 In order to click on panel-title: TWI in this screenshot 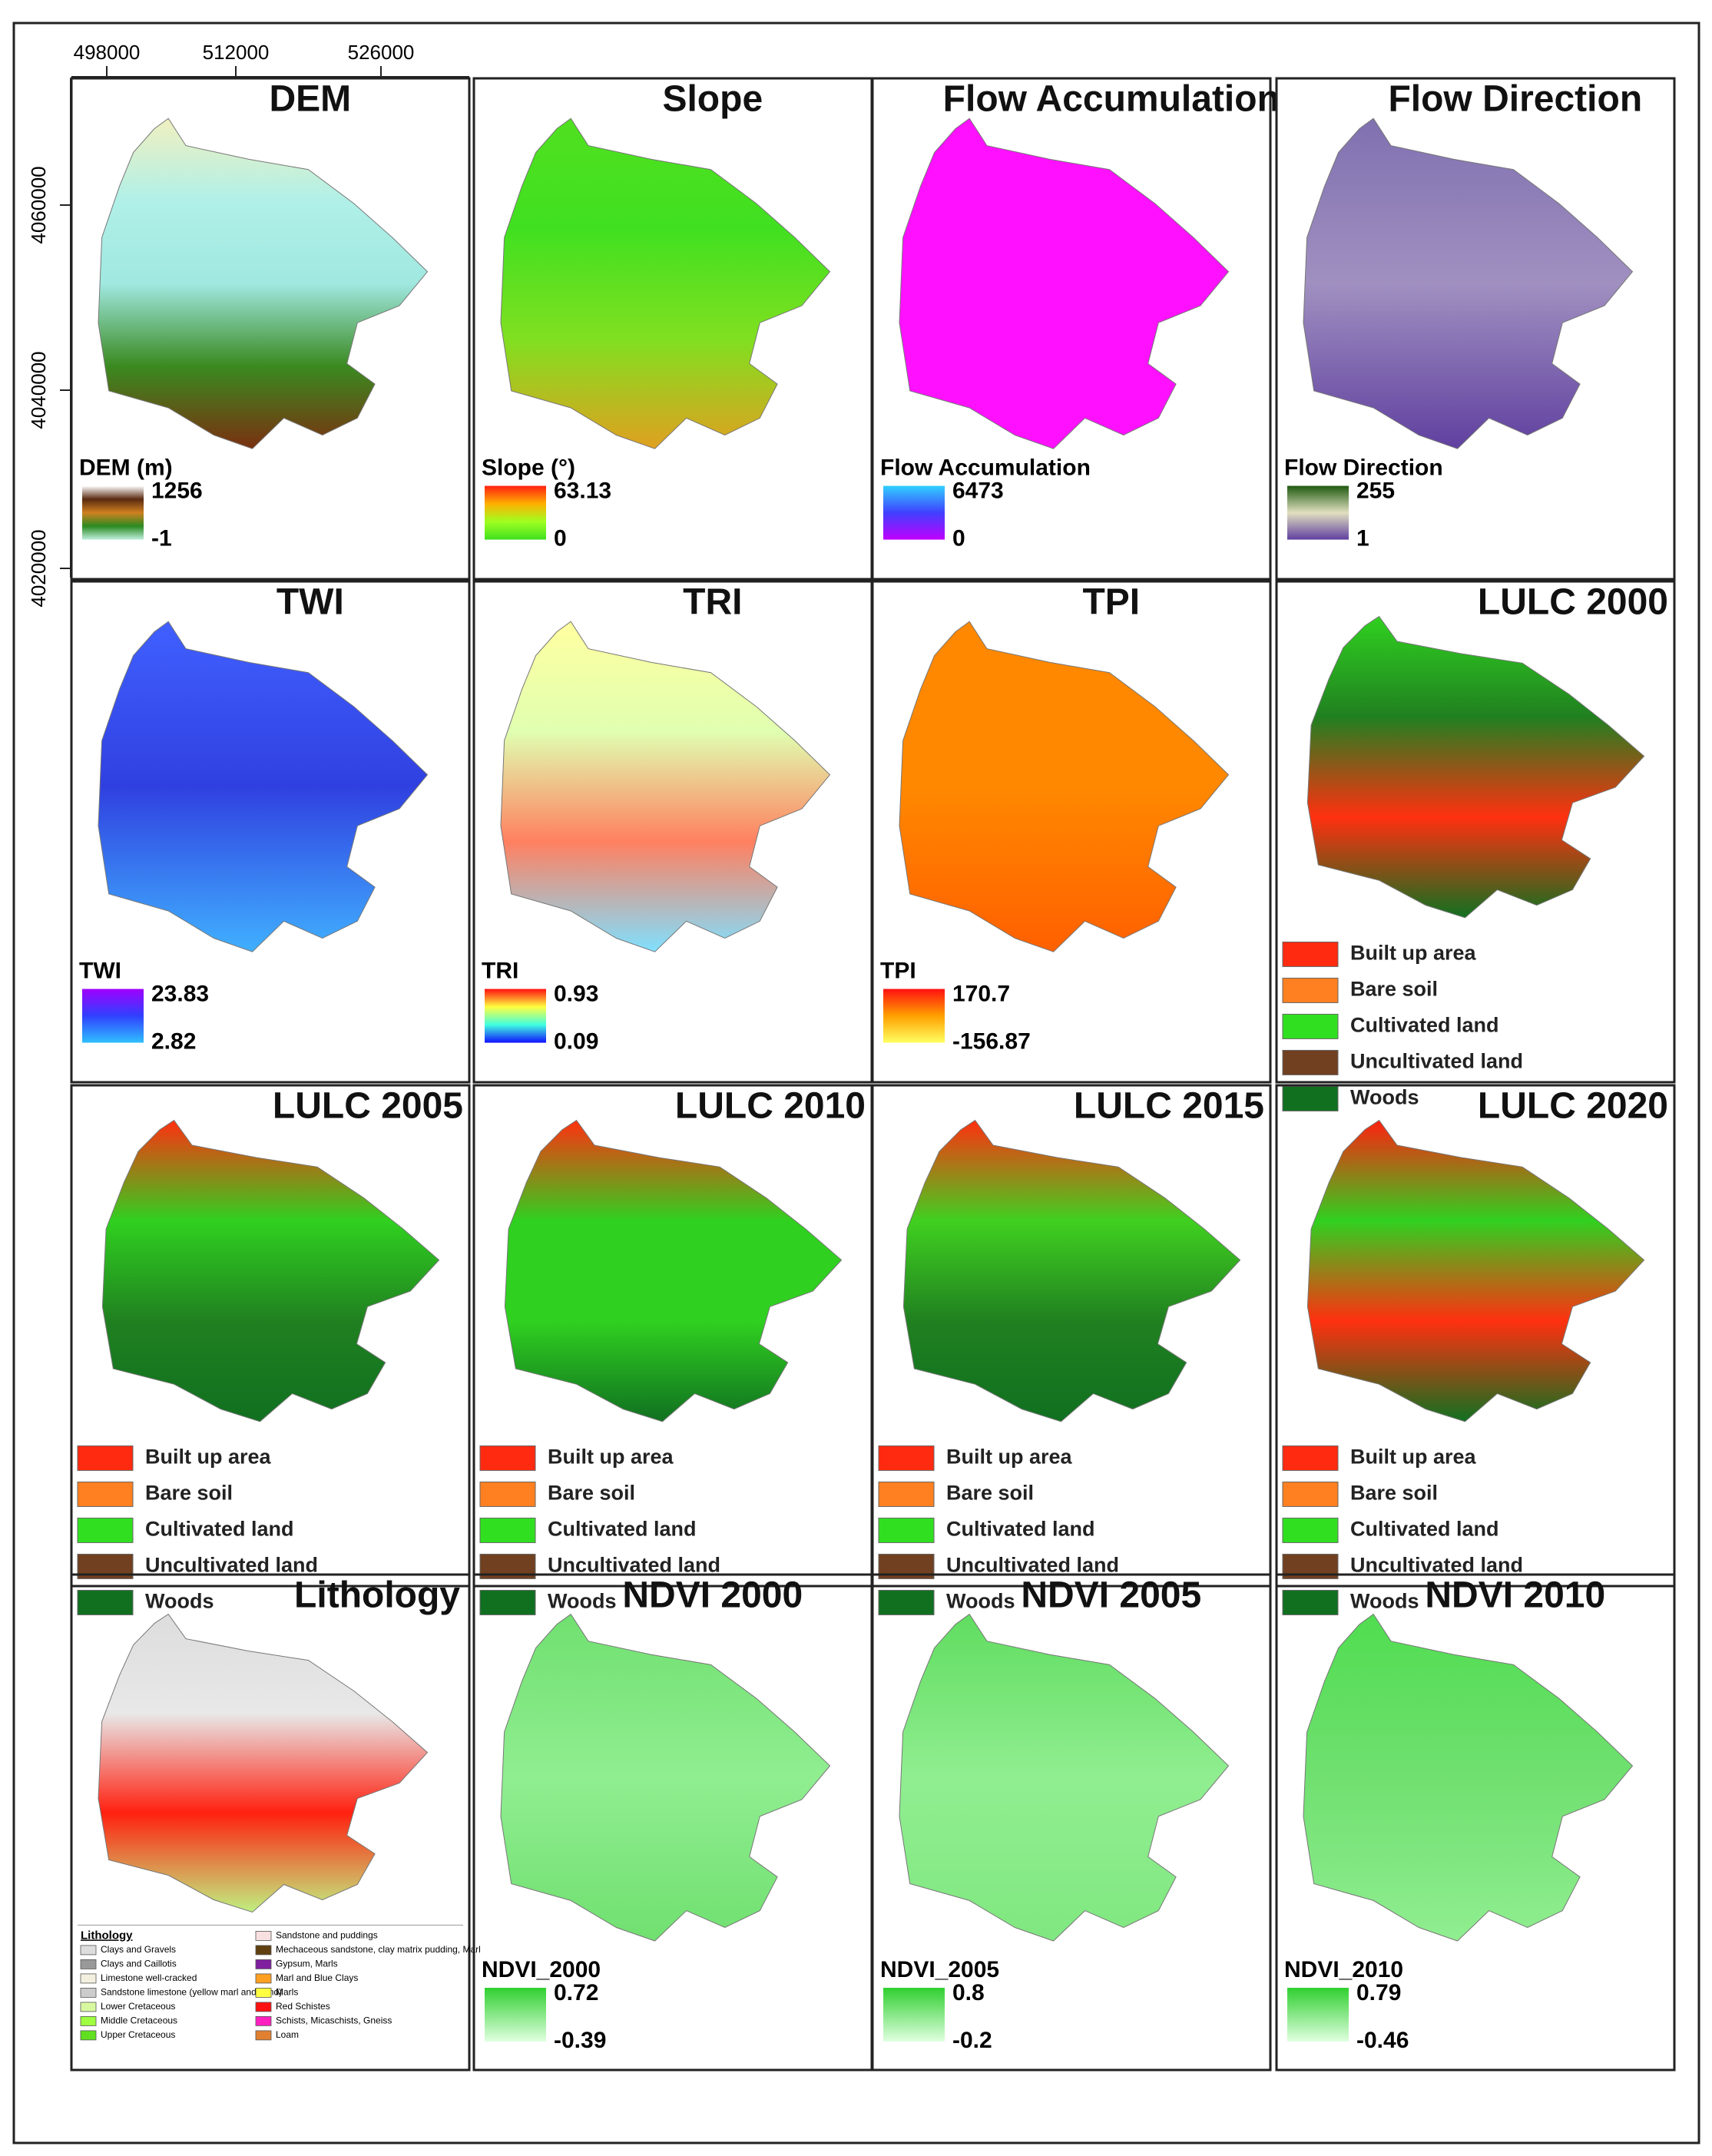, I will do `click(310, 602)`.